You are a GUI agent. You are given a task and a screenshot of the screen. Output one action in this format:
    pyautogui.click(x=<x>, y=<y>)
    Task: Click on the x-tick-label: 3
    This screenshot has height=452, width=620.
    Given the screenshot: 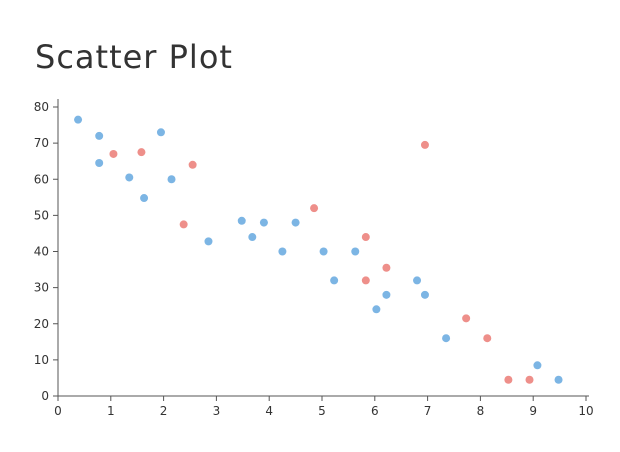 What is the action you would take?
    pyautogui.click(x=217, y=411)
    